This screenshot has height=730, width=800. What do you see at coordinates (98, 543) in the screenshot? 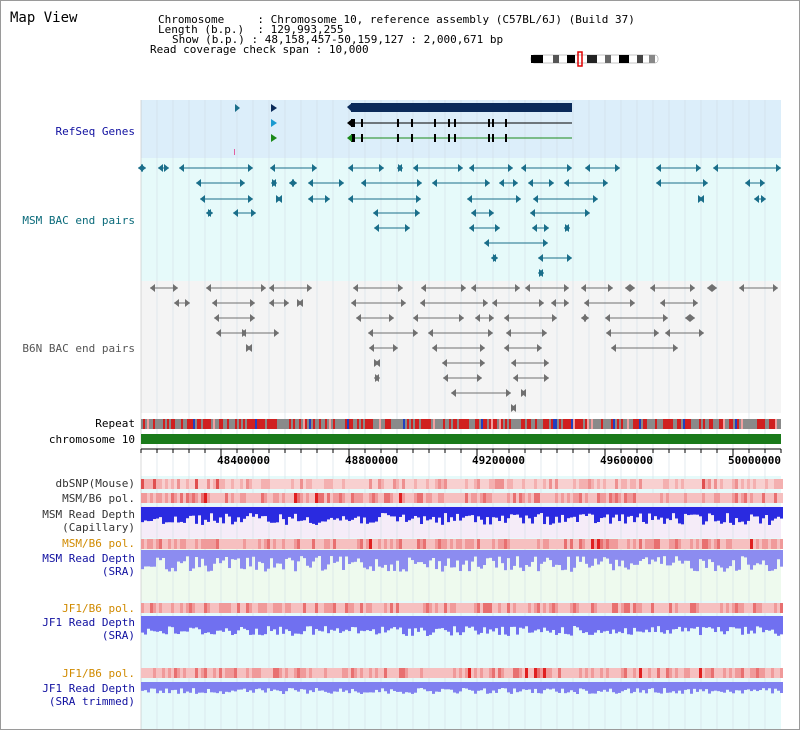
I see `msm-b6-pol-2-label: MSM/B6 pol.` at bounding box center [98, 543].